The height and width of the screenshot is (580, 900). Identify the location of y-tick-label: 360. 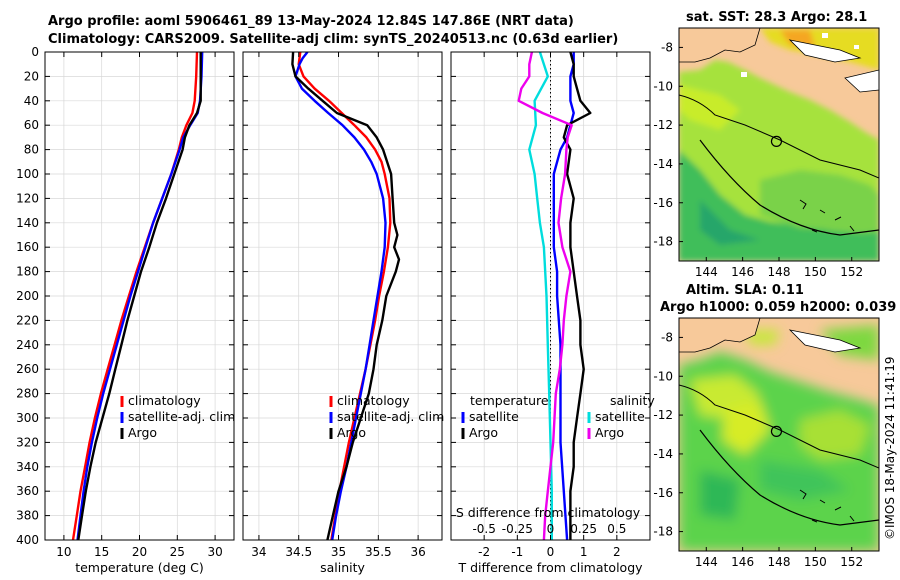
(27, 491).